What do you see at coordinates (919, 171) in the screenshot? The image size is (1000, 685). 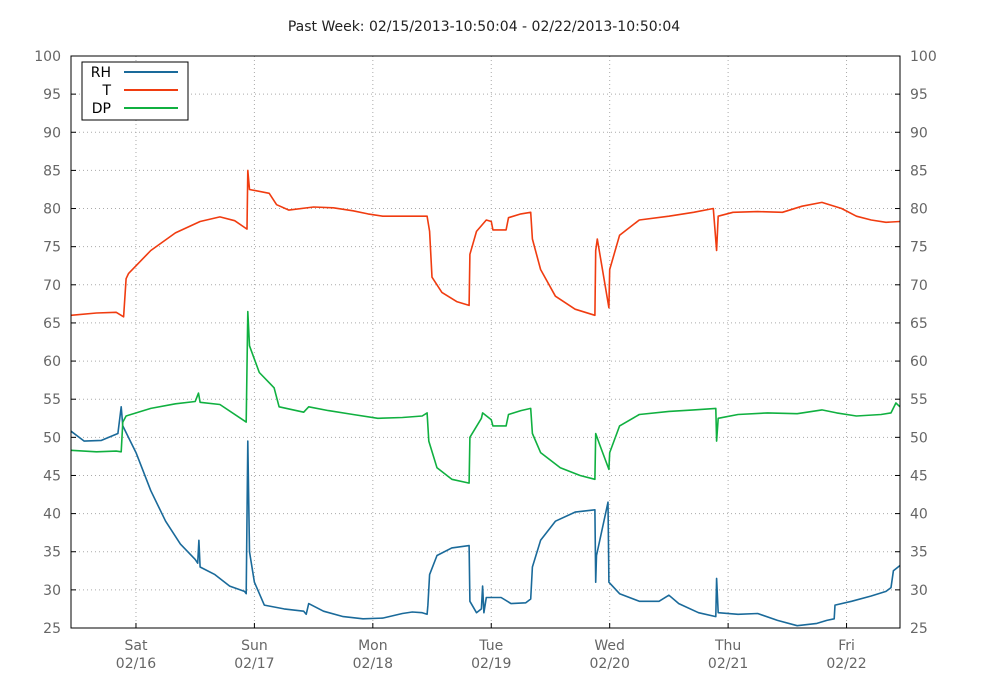 I see `y-tick-label-right: 85` at bounding box center [919, 171].